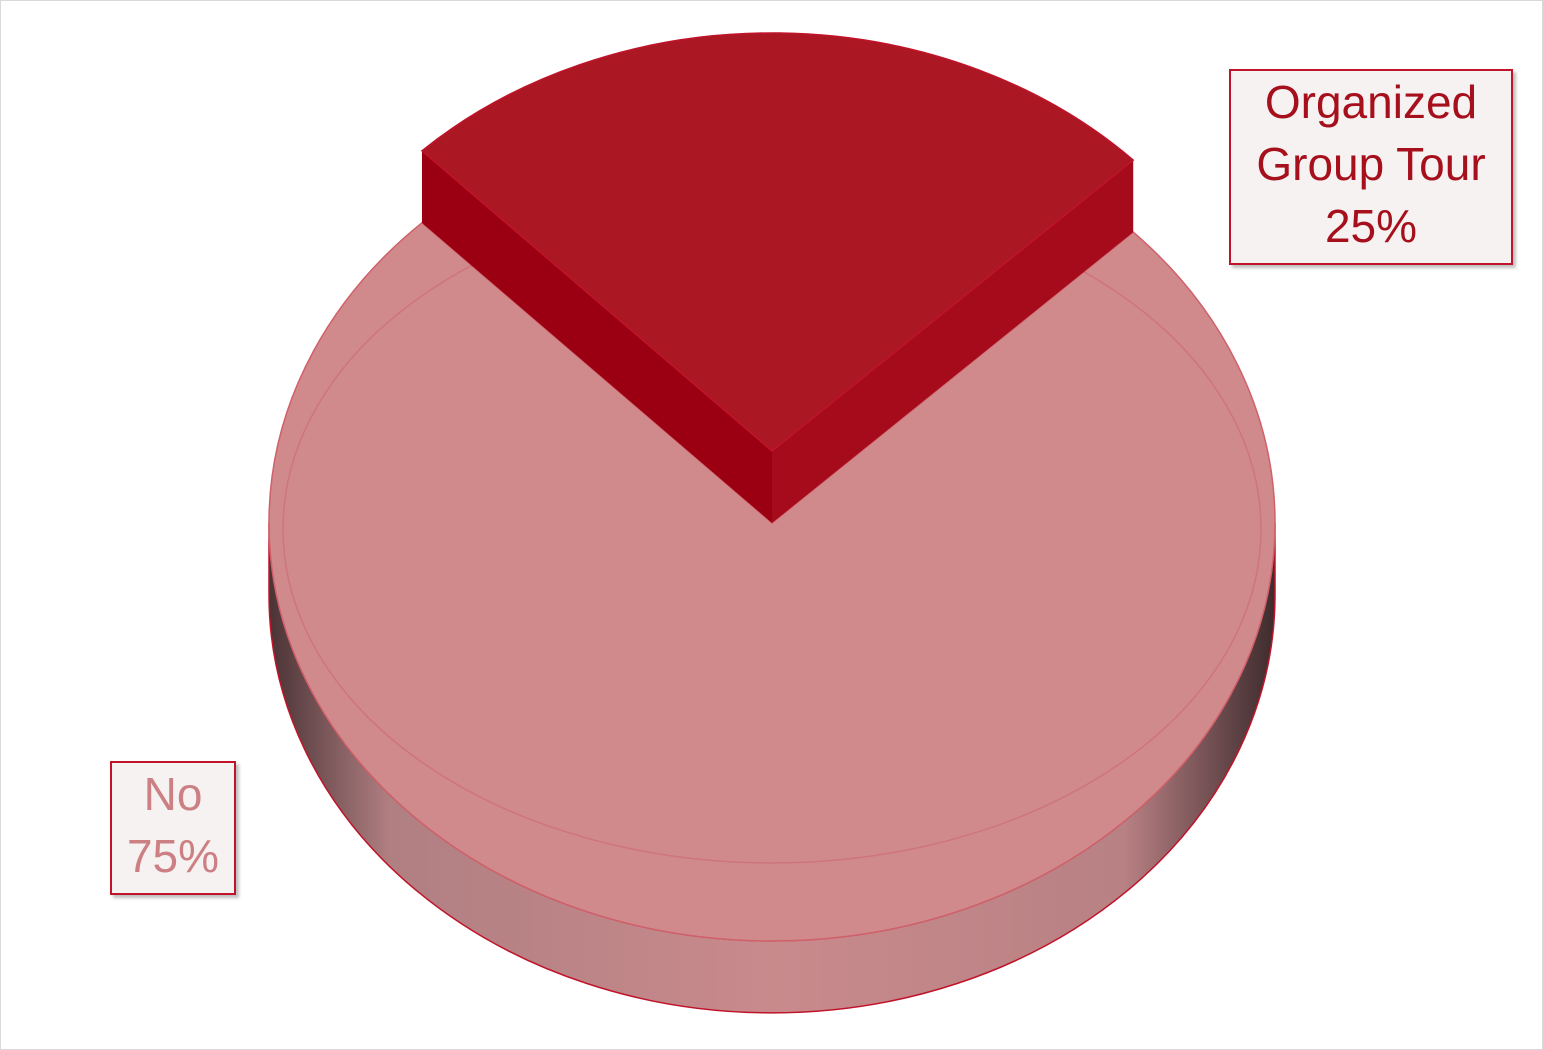 The width and height of the screenshot is (1543, 1050). What do you see at coordinates (173, 794) in the screenshot?
I see `label-line: No` at bounding box center [173, 794].